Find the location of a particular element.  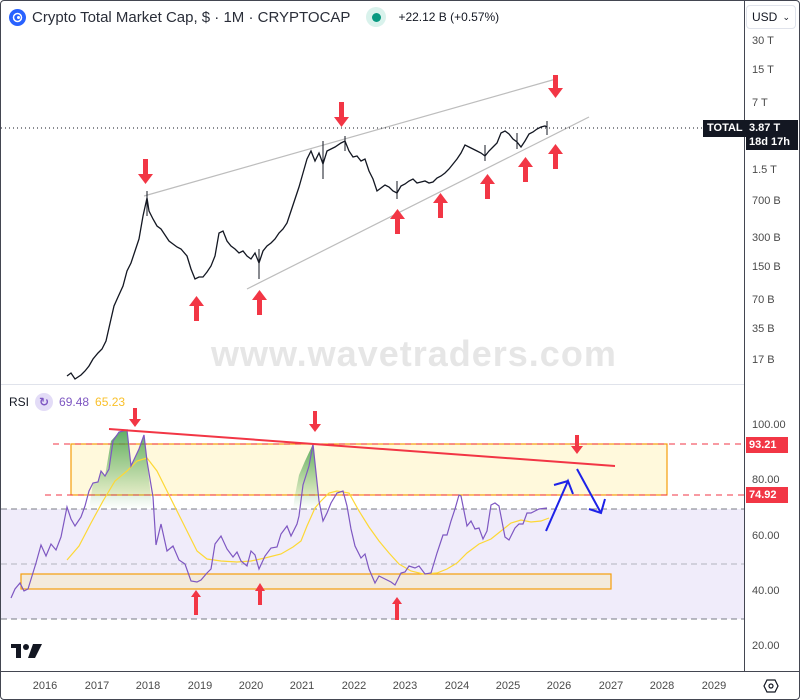

price-axis-label: 7 T is located at coordinates (760, 103).